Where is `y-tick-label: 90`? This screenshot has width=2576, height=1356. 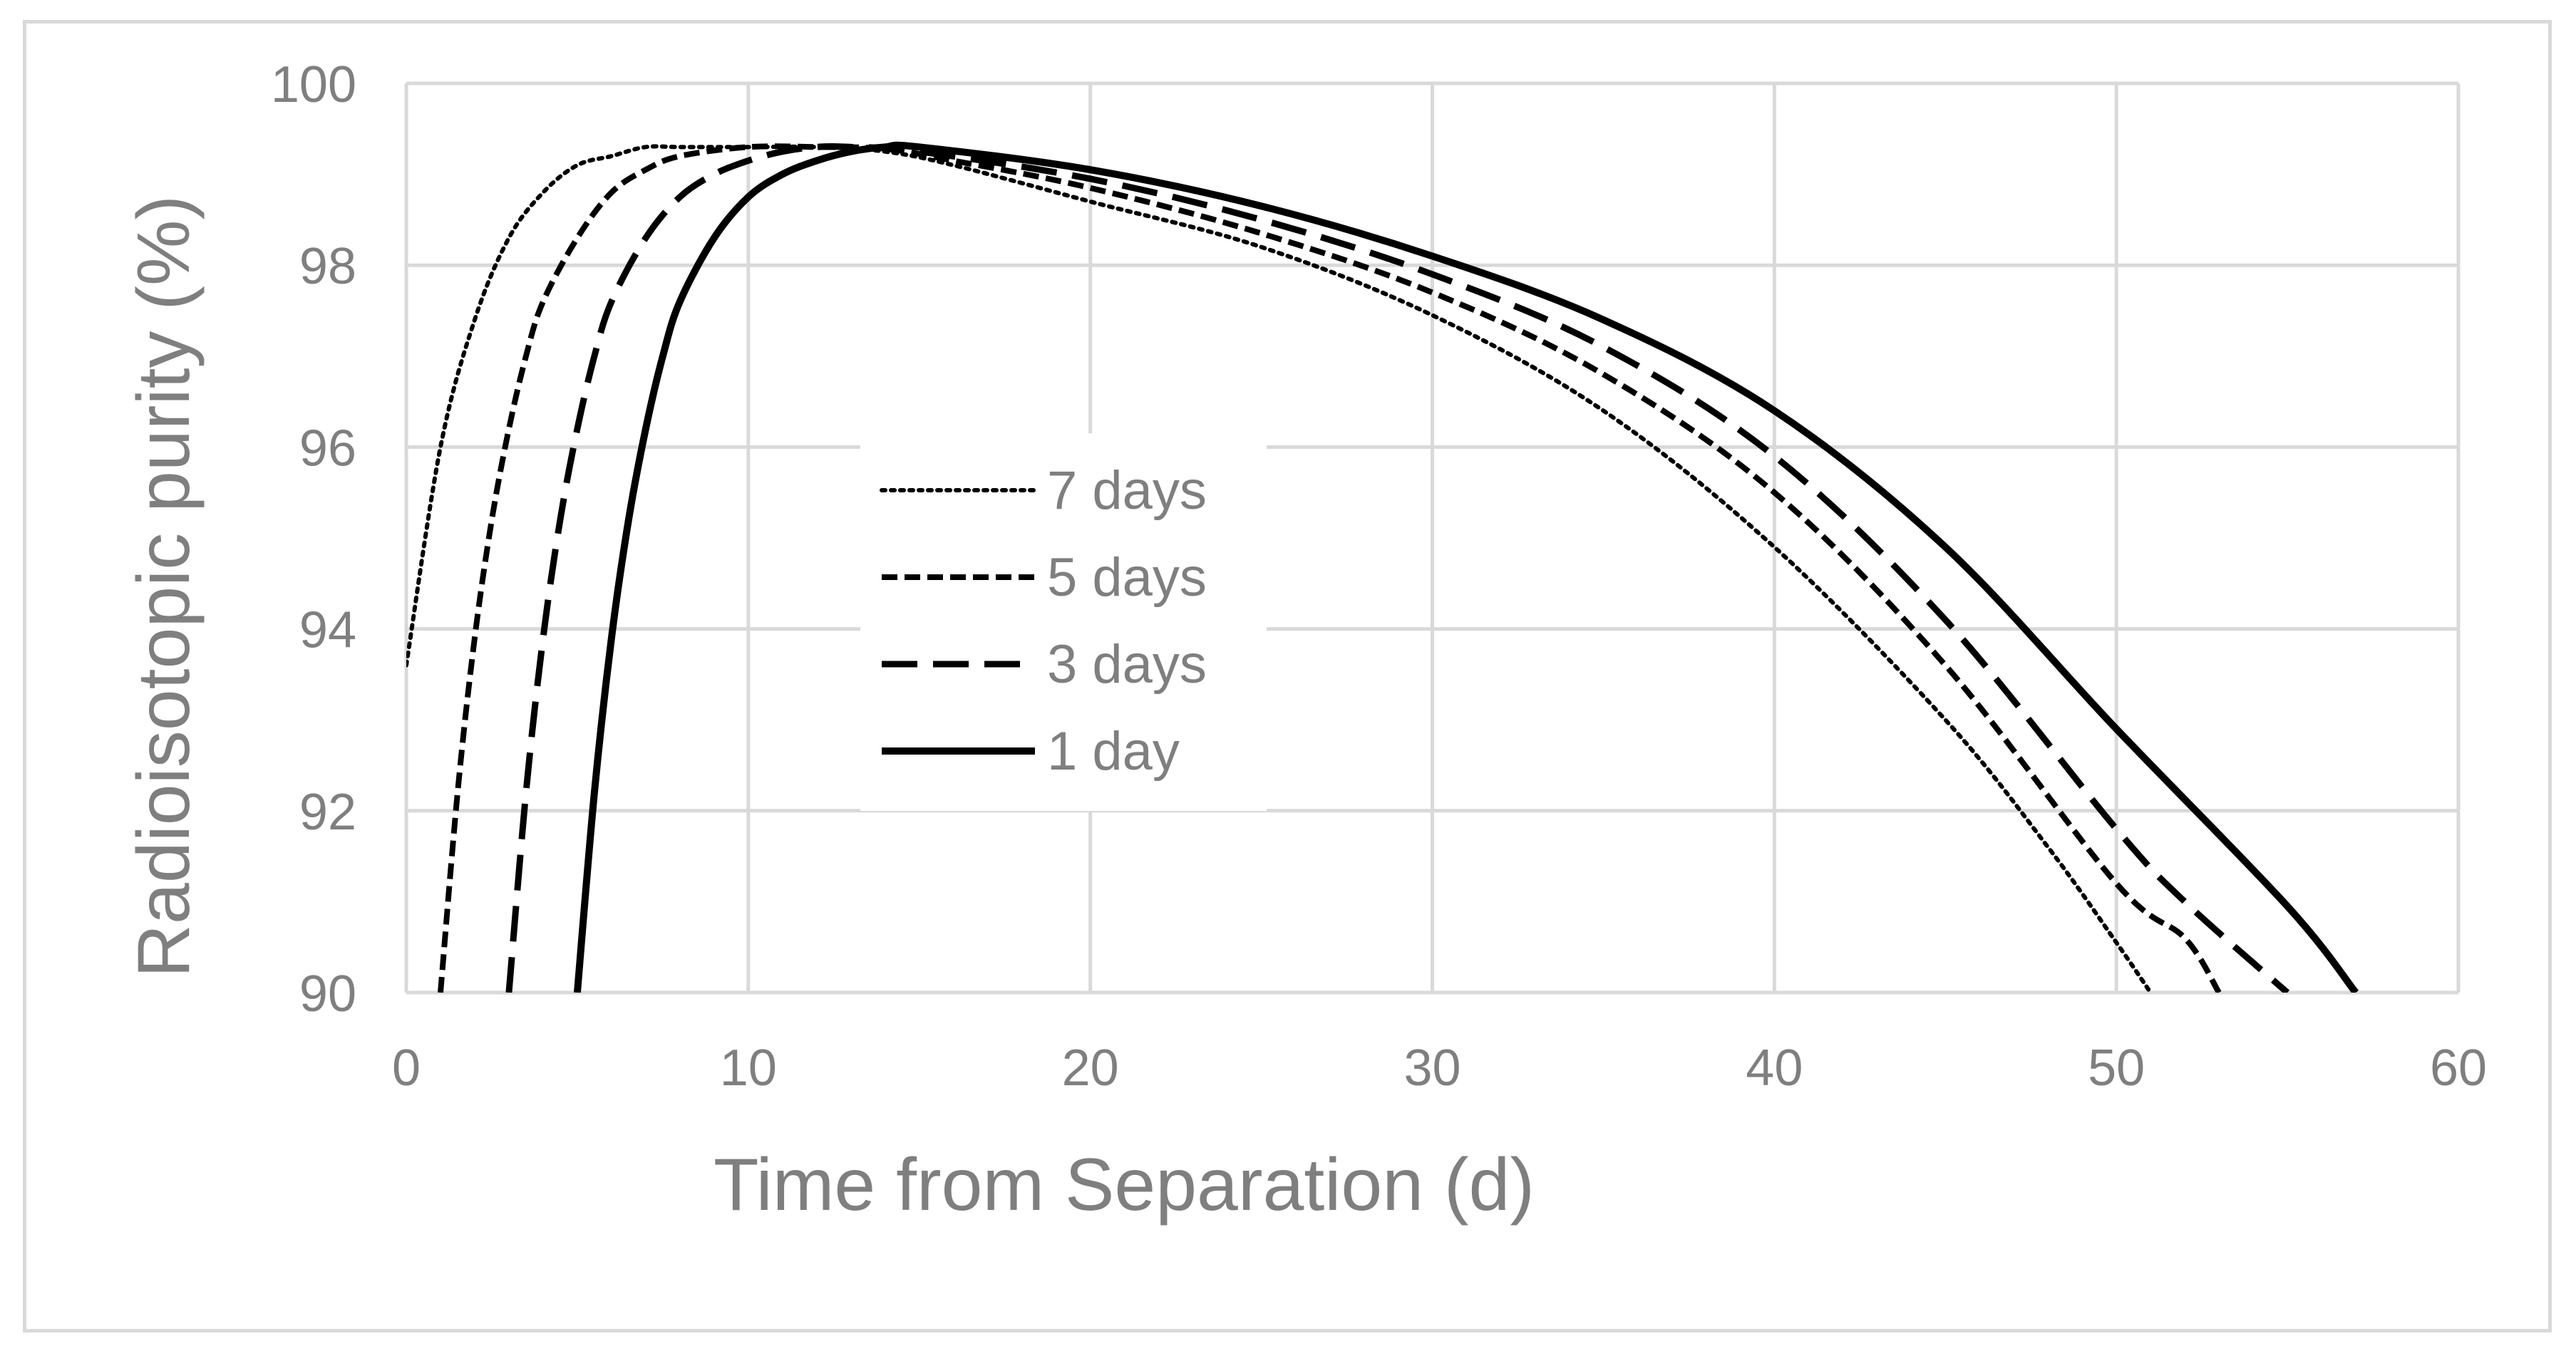 y-tick-label: 90 is located at coordinates (327, 994).